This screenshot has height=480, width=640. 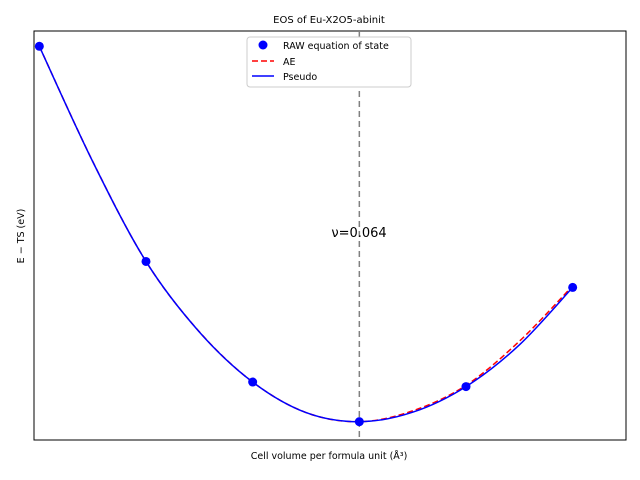 I want to click on legend-box, so click(x=329, y=62).